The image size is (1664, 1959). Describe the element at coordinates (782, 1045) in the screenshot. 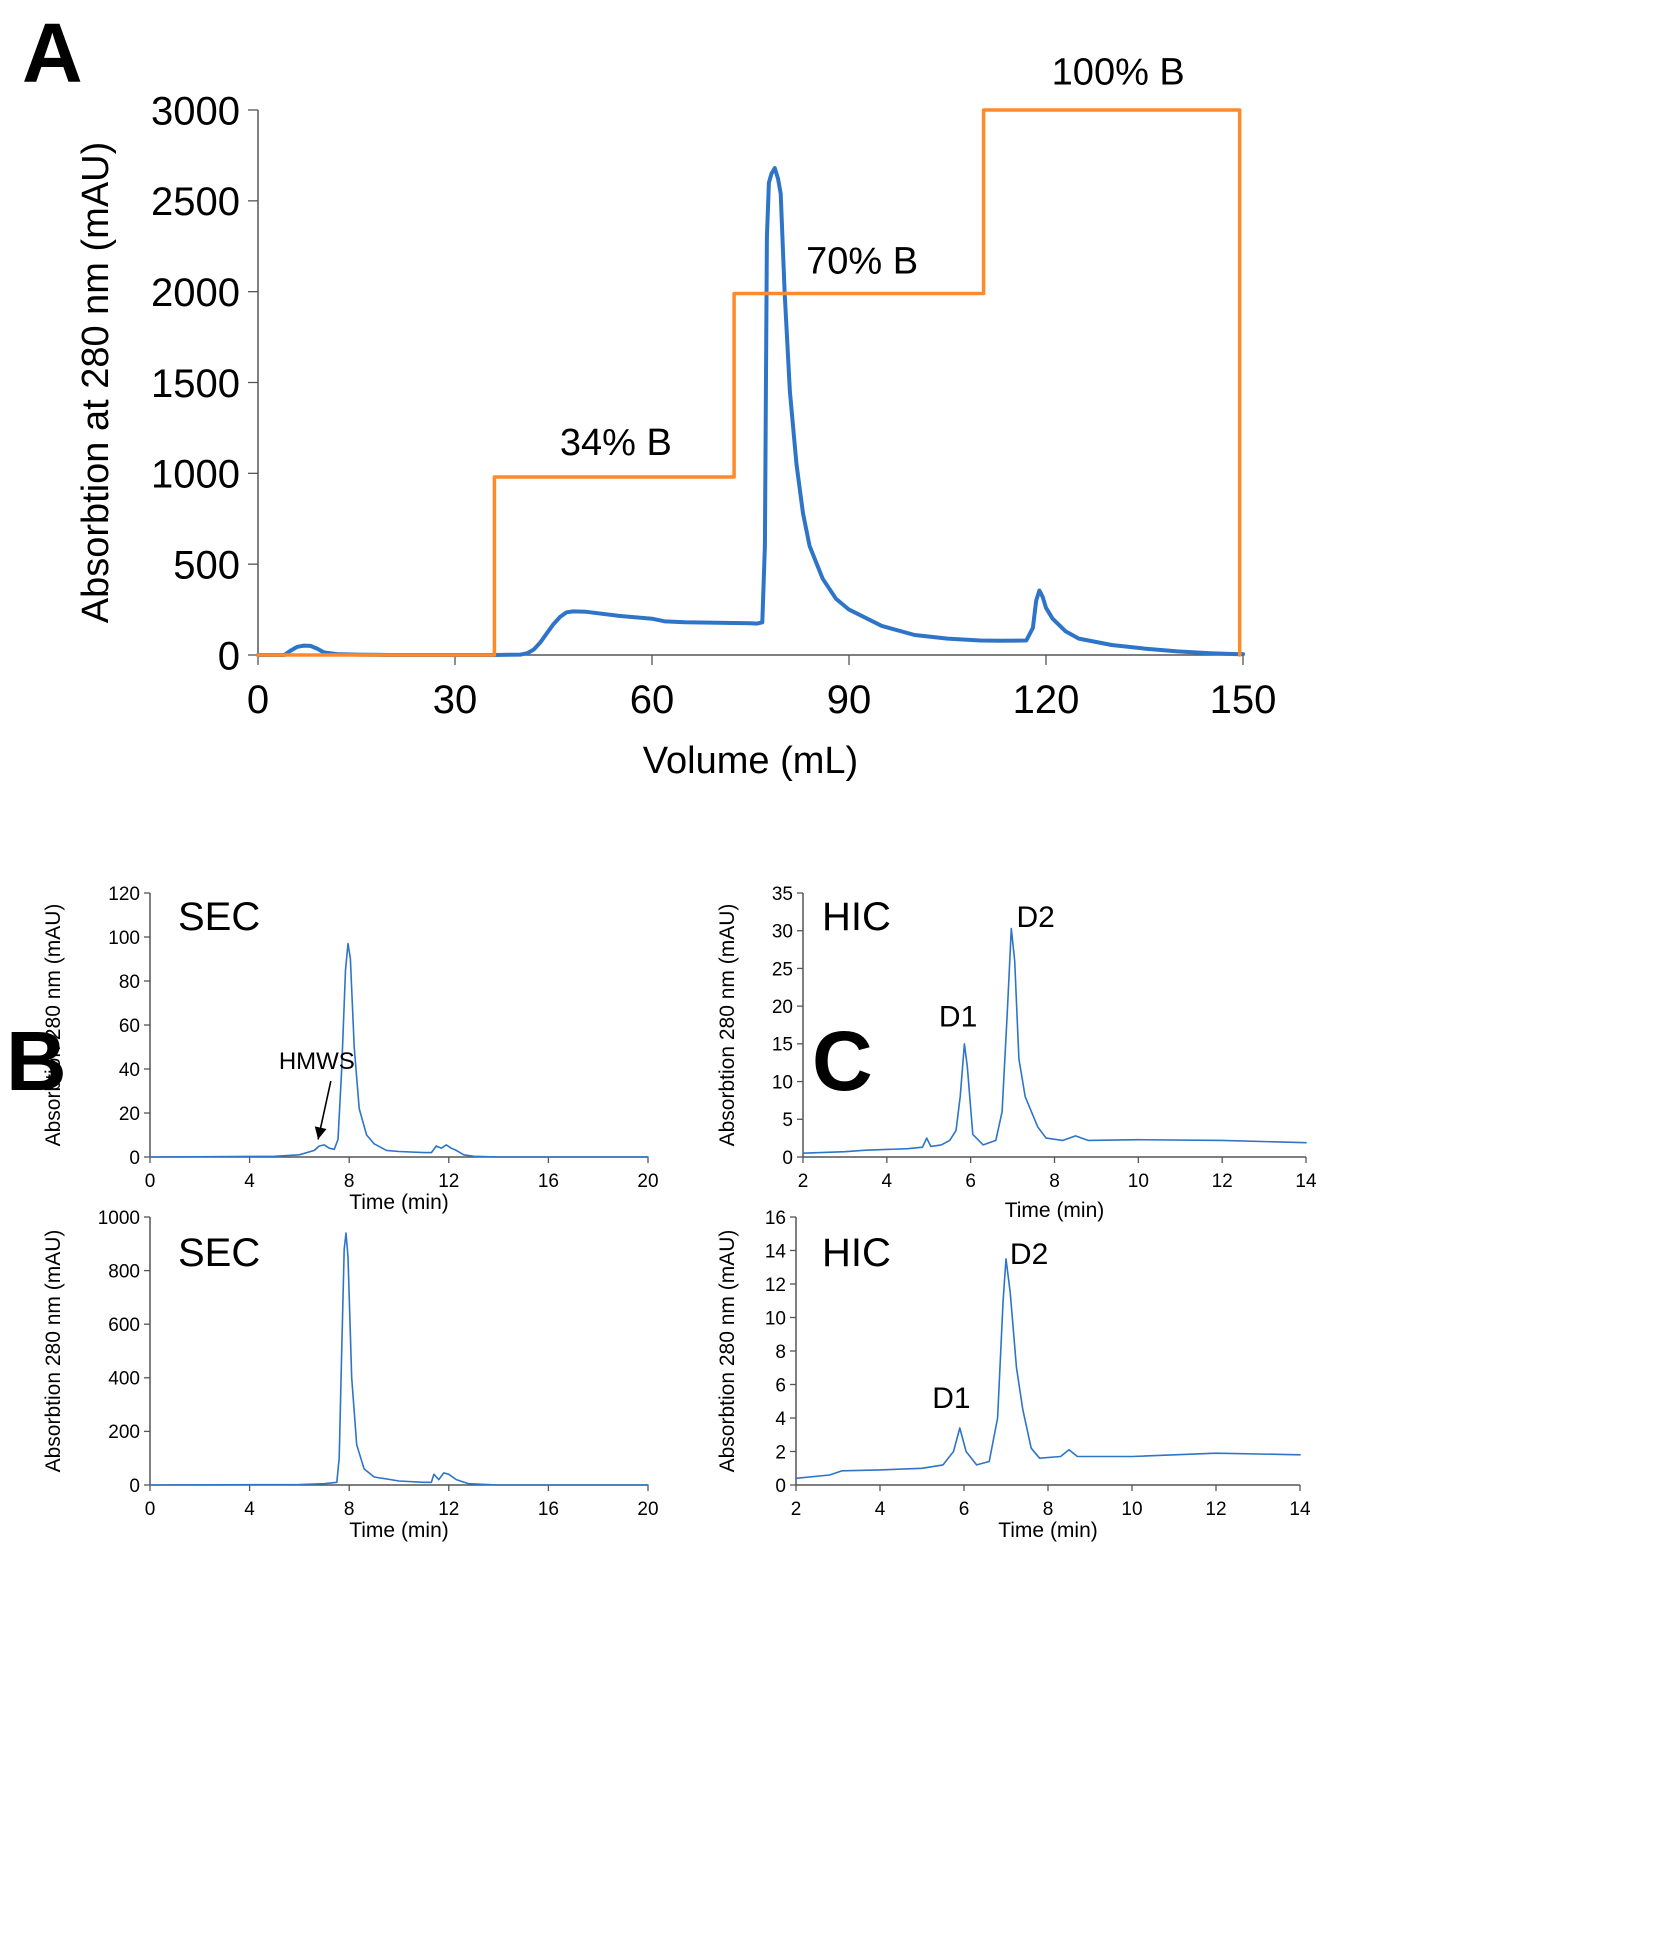

I see `y-tick-label: 15` at that location.